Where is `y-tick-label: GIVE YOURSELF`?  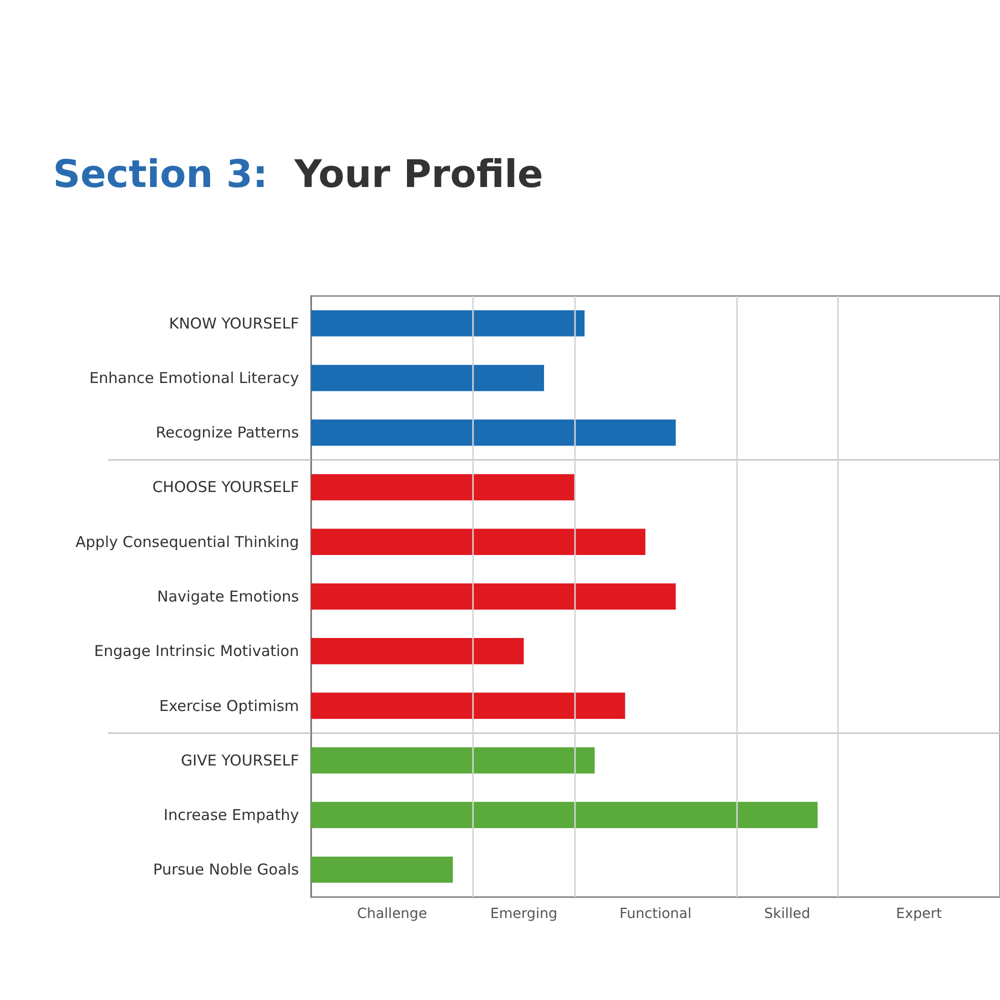 y-tick-label: GIVE YOURSELF is located at coordinates (239, 760).